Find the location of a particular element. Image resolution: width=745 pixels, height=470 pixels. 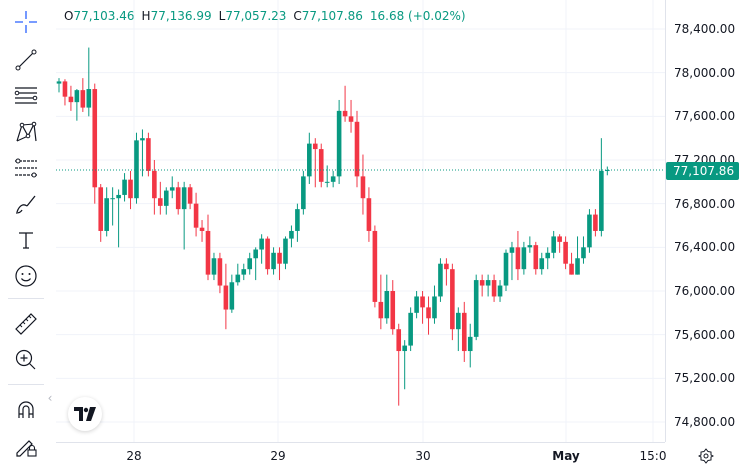

time-axis: 28 29 30 May 15:0 is located at coordinates (361, 456).